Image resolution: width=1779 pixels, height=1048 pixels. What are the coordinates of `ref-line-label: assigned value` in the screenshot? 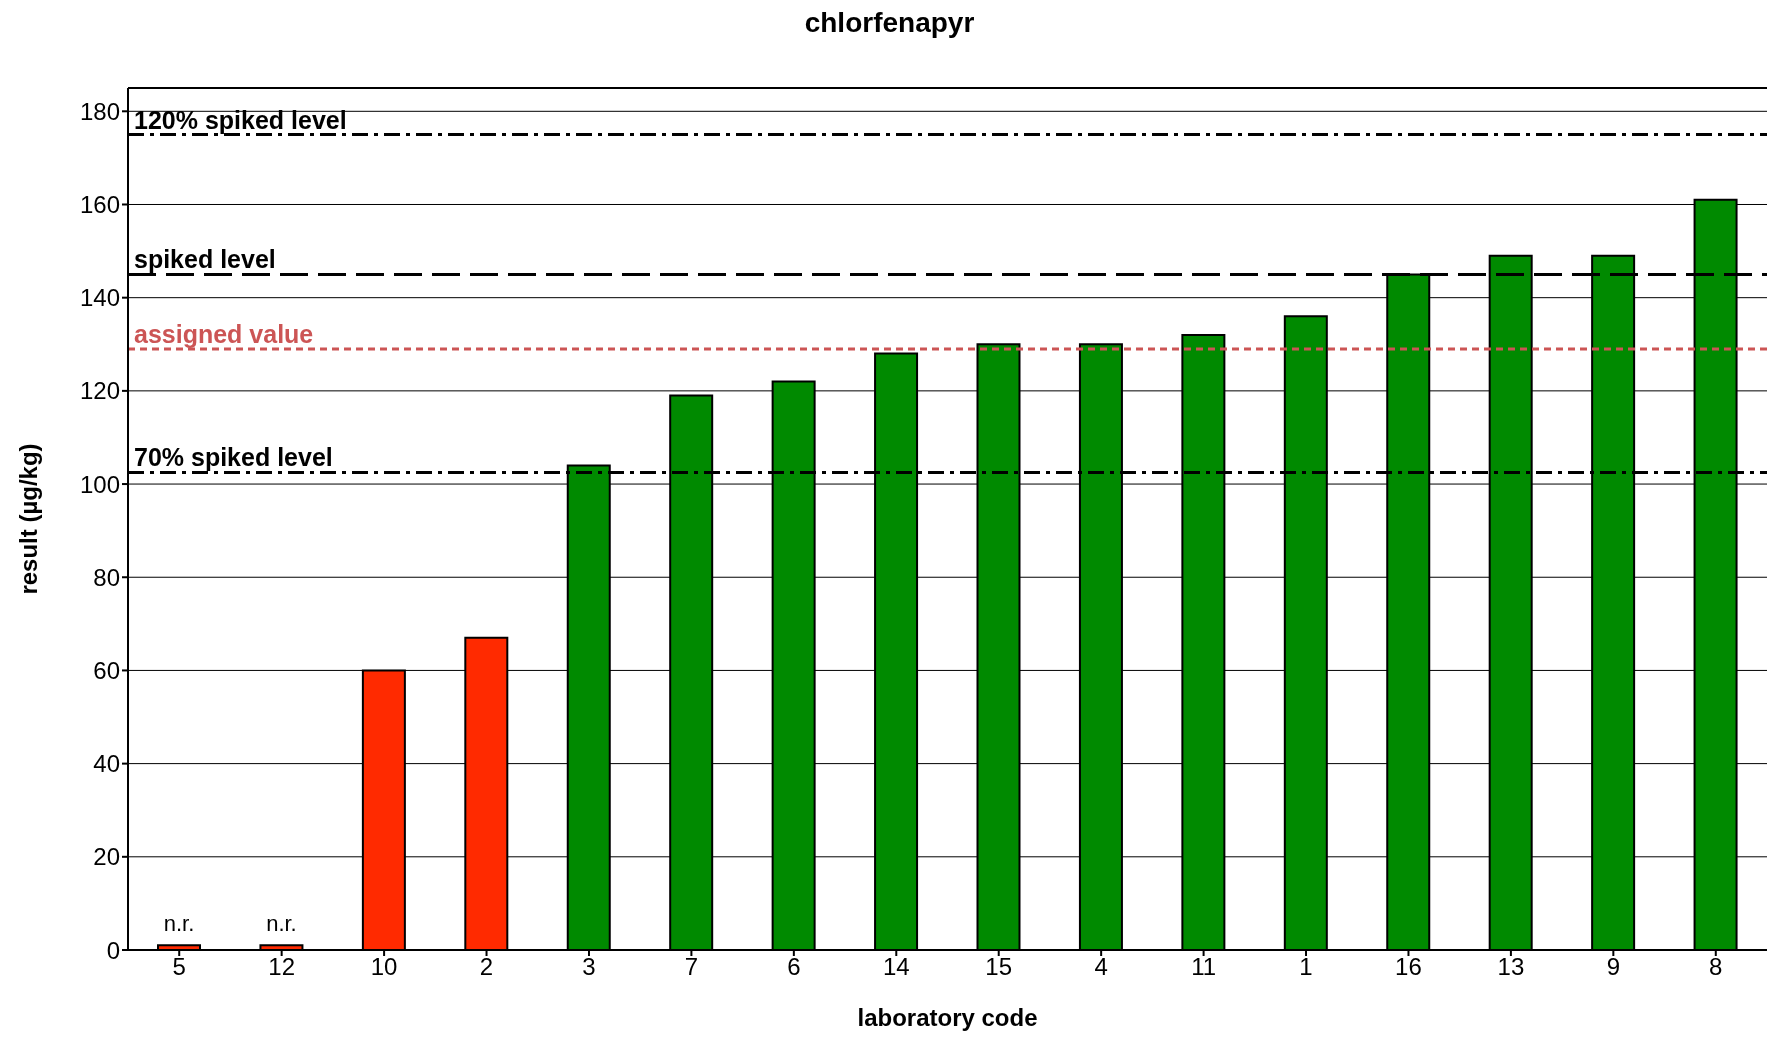 It's located at (224, 333).